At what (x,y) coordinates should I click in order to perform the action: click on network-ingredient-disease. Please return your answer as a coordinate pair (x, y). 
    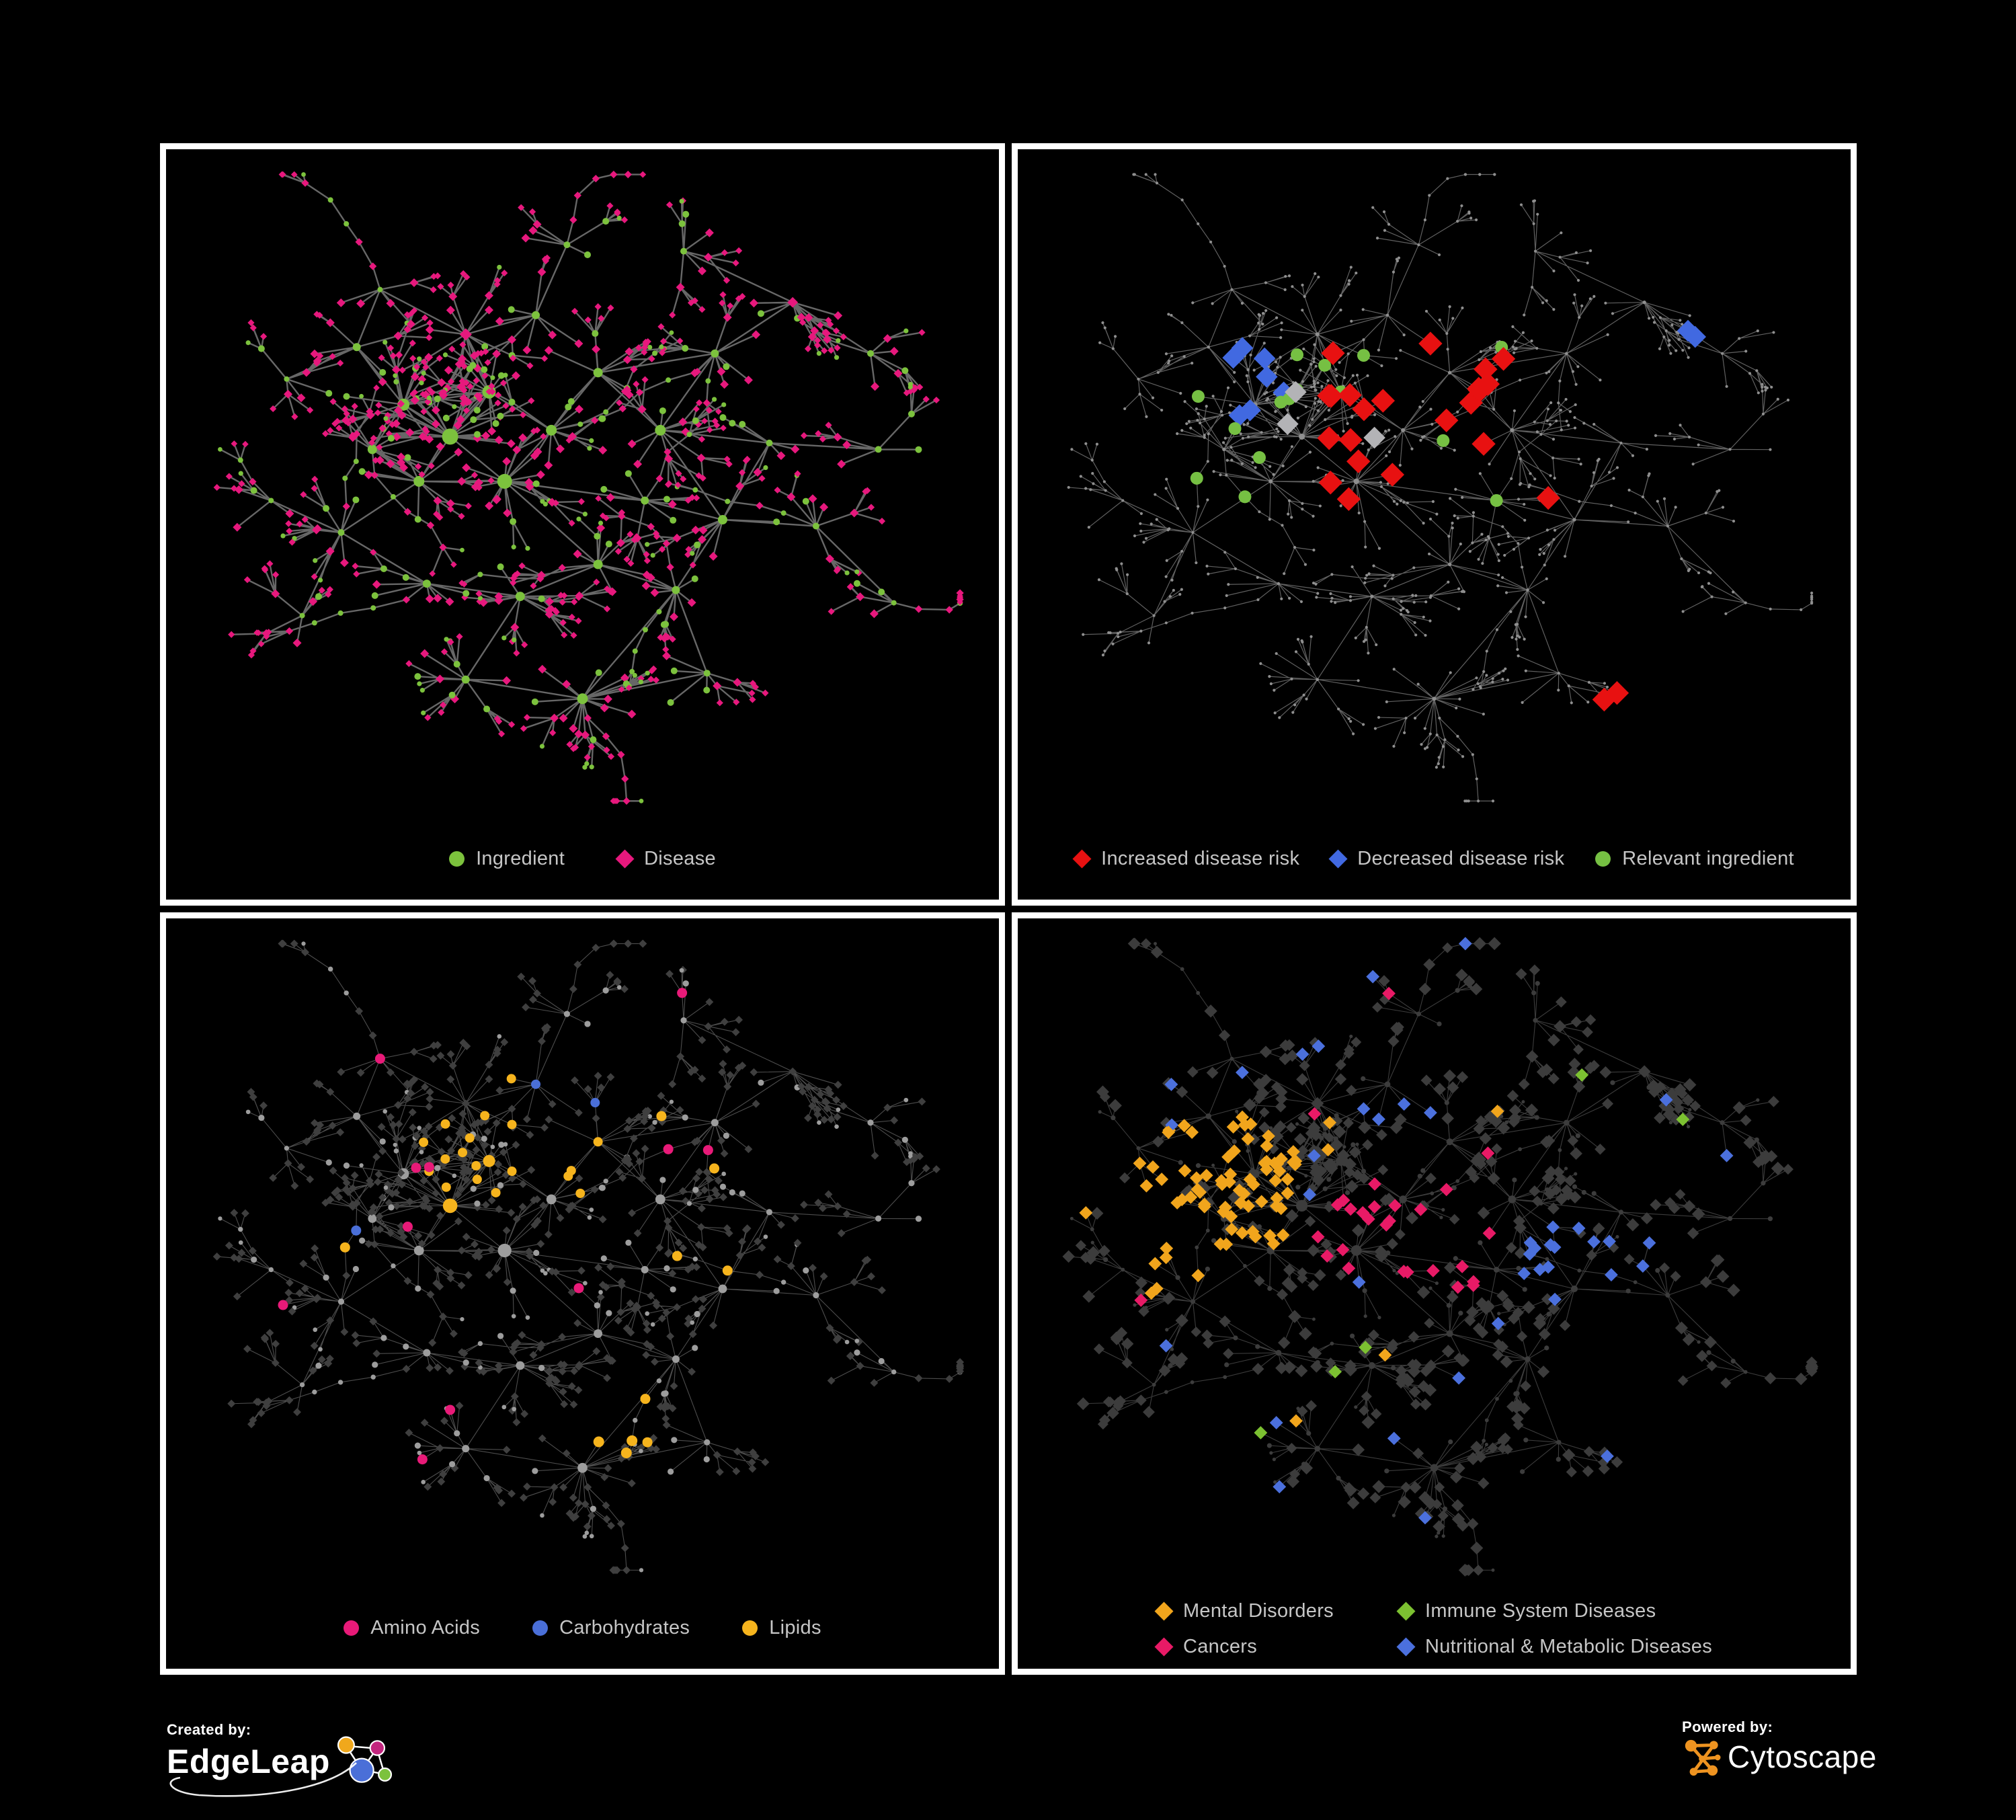
    Looking at the image, I should click on (588, 487).